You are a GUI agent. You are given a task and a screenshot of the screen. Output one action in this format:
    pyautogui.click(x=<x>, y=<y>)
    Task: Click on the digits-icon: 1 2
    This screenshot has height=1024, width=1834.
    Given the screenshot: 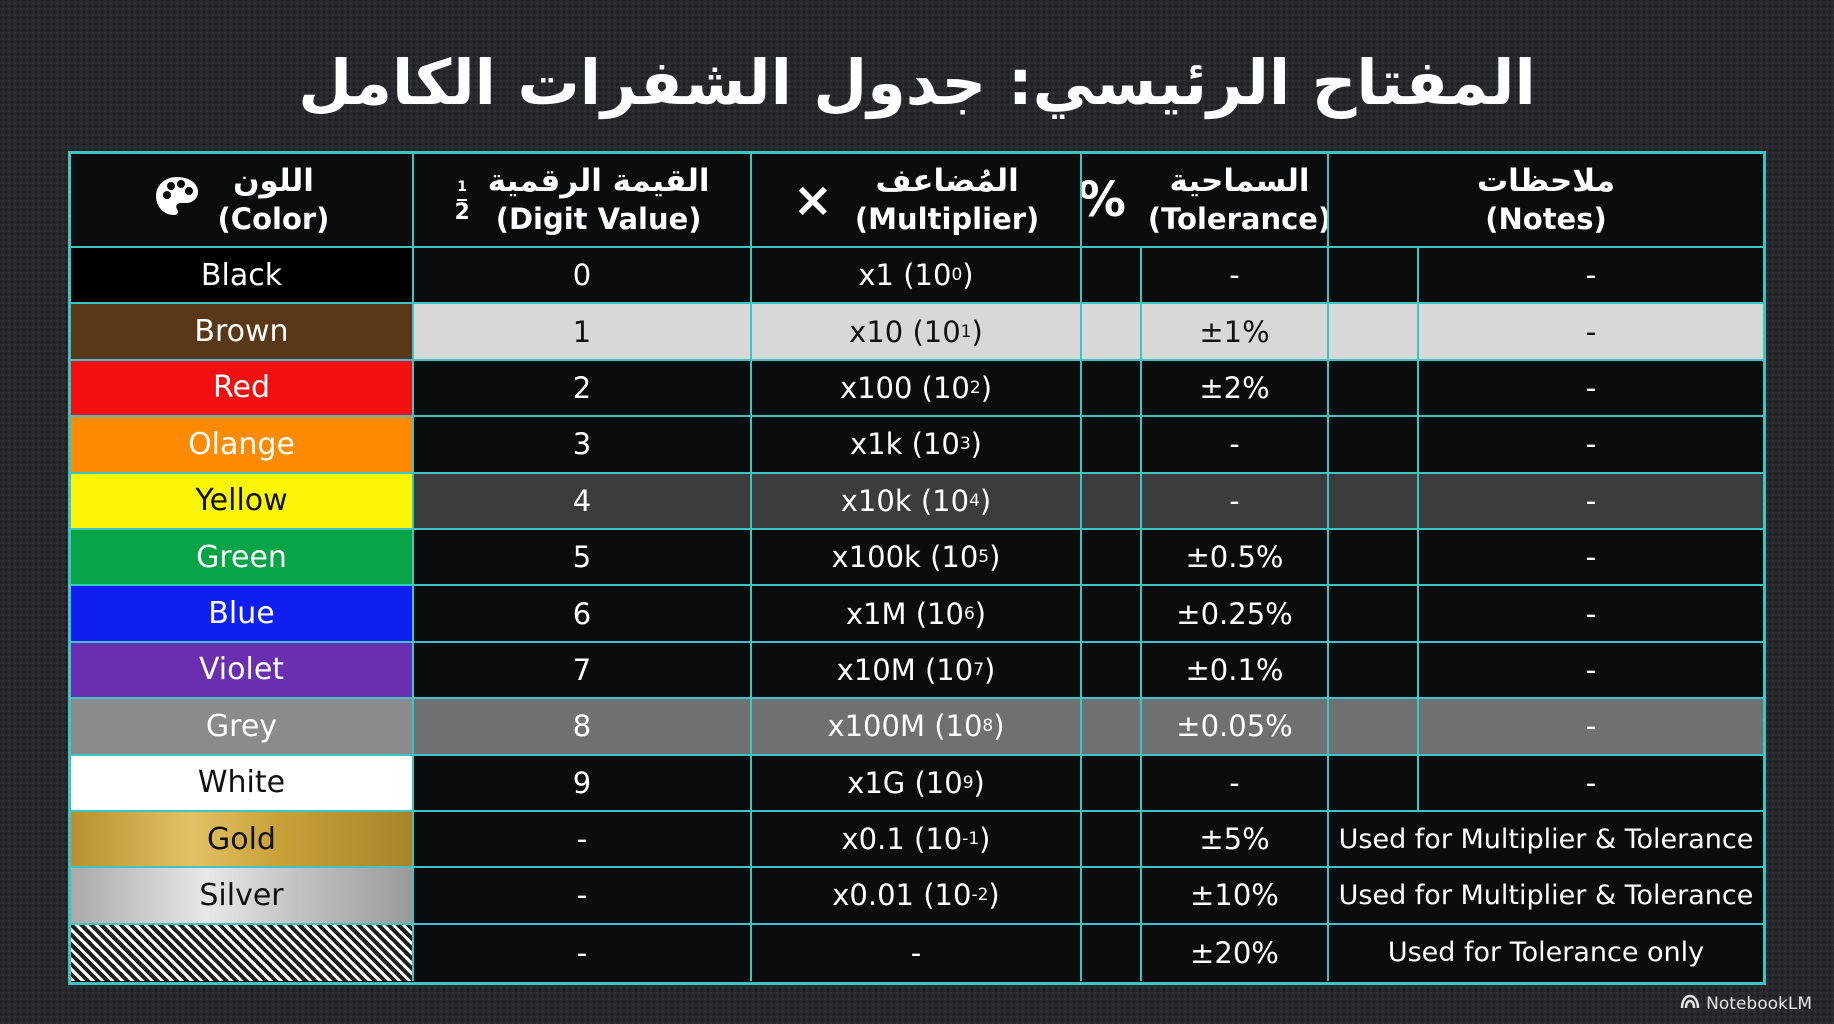 What is the action you would take?
    pyautogui.click(x=461, y=200)
    